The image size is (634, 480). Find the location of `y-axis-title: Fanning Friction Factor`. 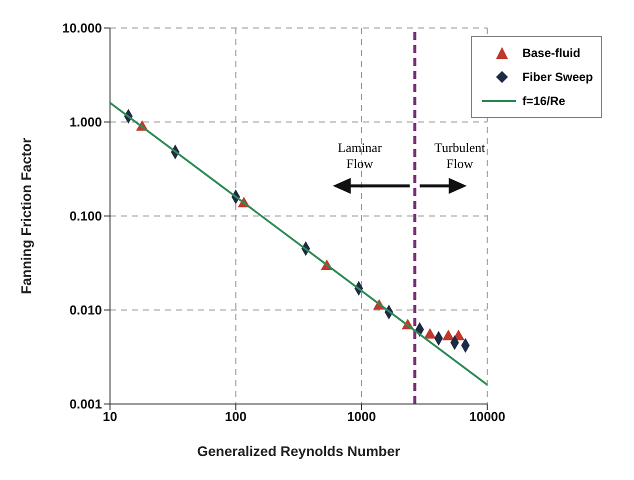

y-axis-title: Fanning Friction Factor is located at coordinates (26, 215).